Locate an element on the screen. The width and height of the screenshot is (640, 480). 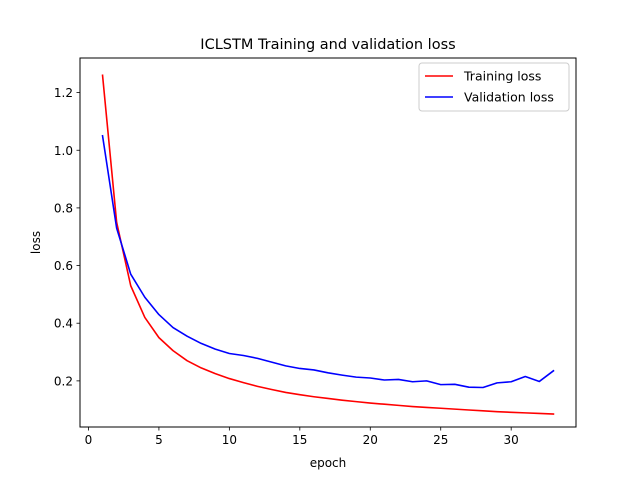
legend-box is located at coordinates (494, 87).